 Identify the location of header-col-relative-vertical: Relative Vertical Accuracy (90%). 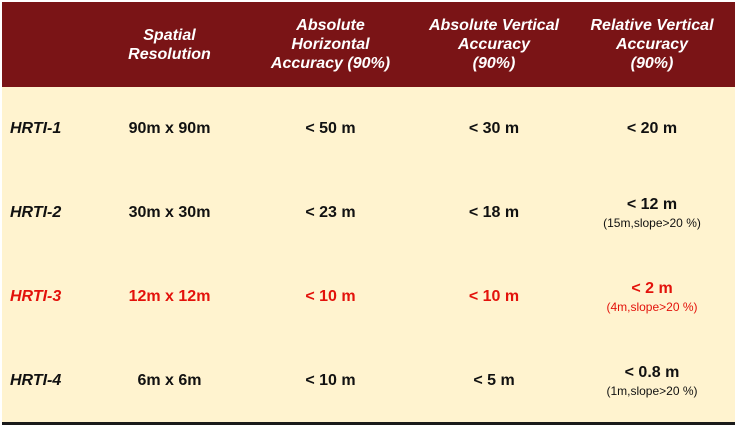
(652, 44).